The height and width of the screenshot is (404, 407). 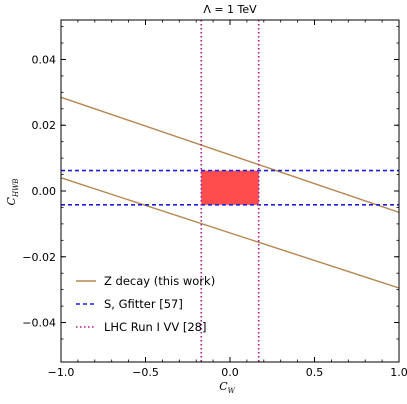 I want to click on y-axis-label-main: C, so click(x=11, y=200).